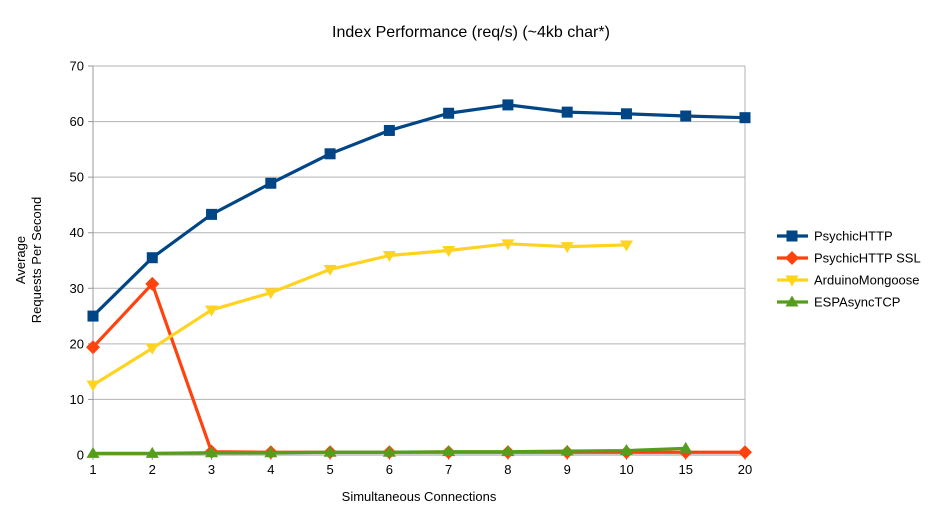 Image resolution: width=943 pixels, height=530 pixels. What do you see at coordinates (77, 121) in the screenshot?
I see `y-tick-label: 60` at bounding box center [77, 121].